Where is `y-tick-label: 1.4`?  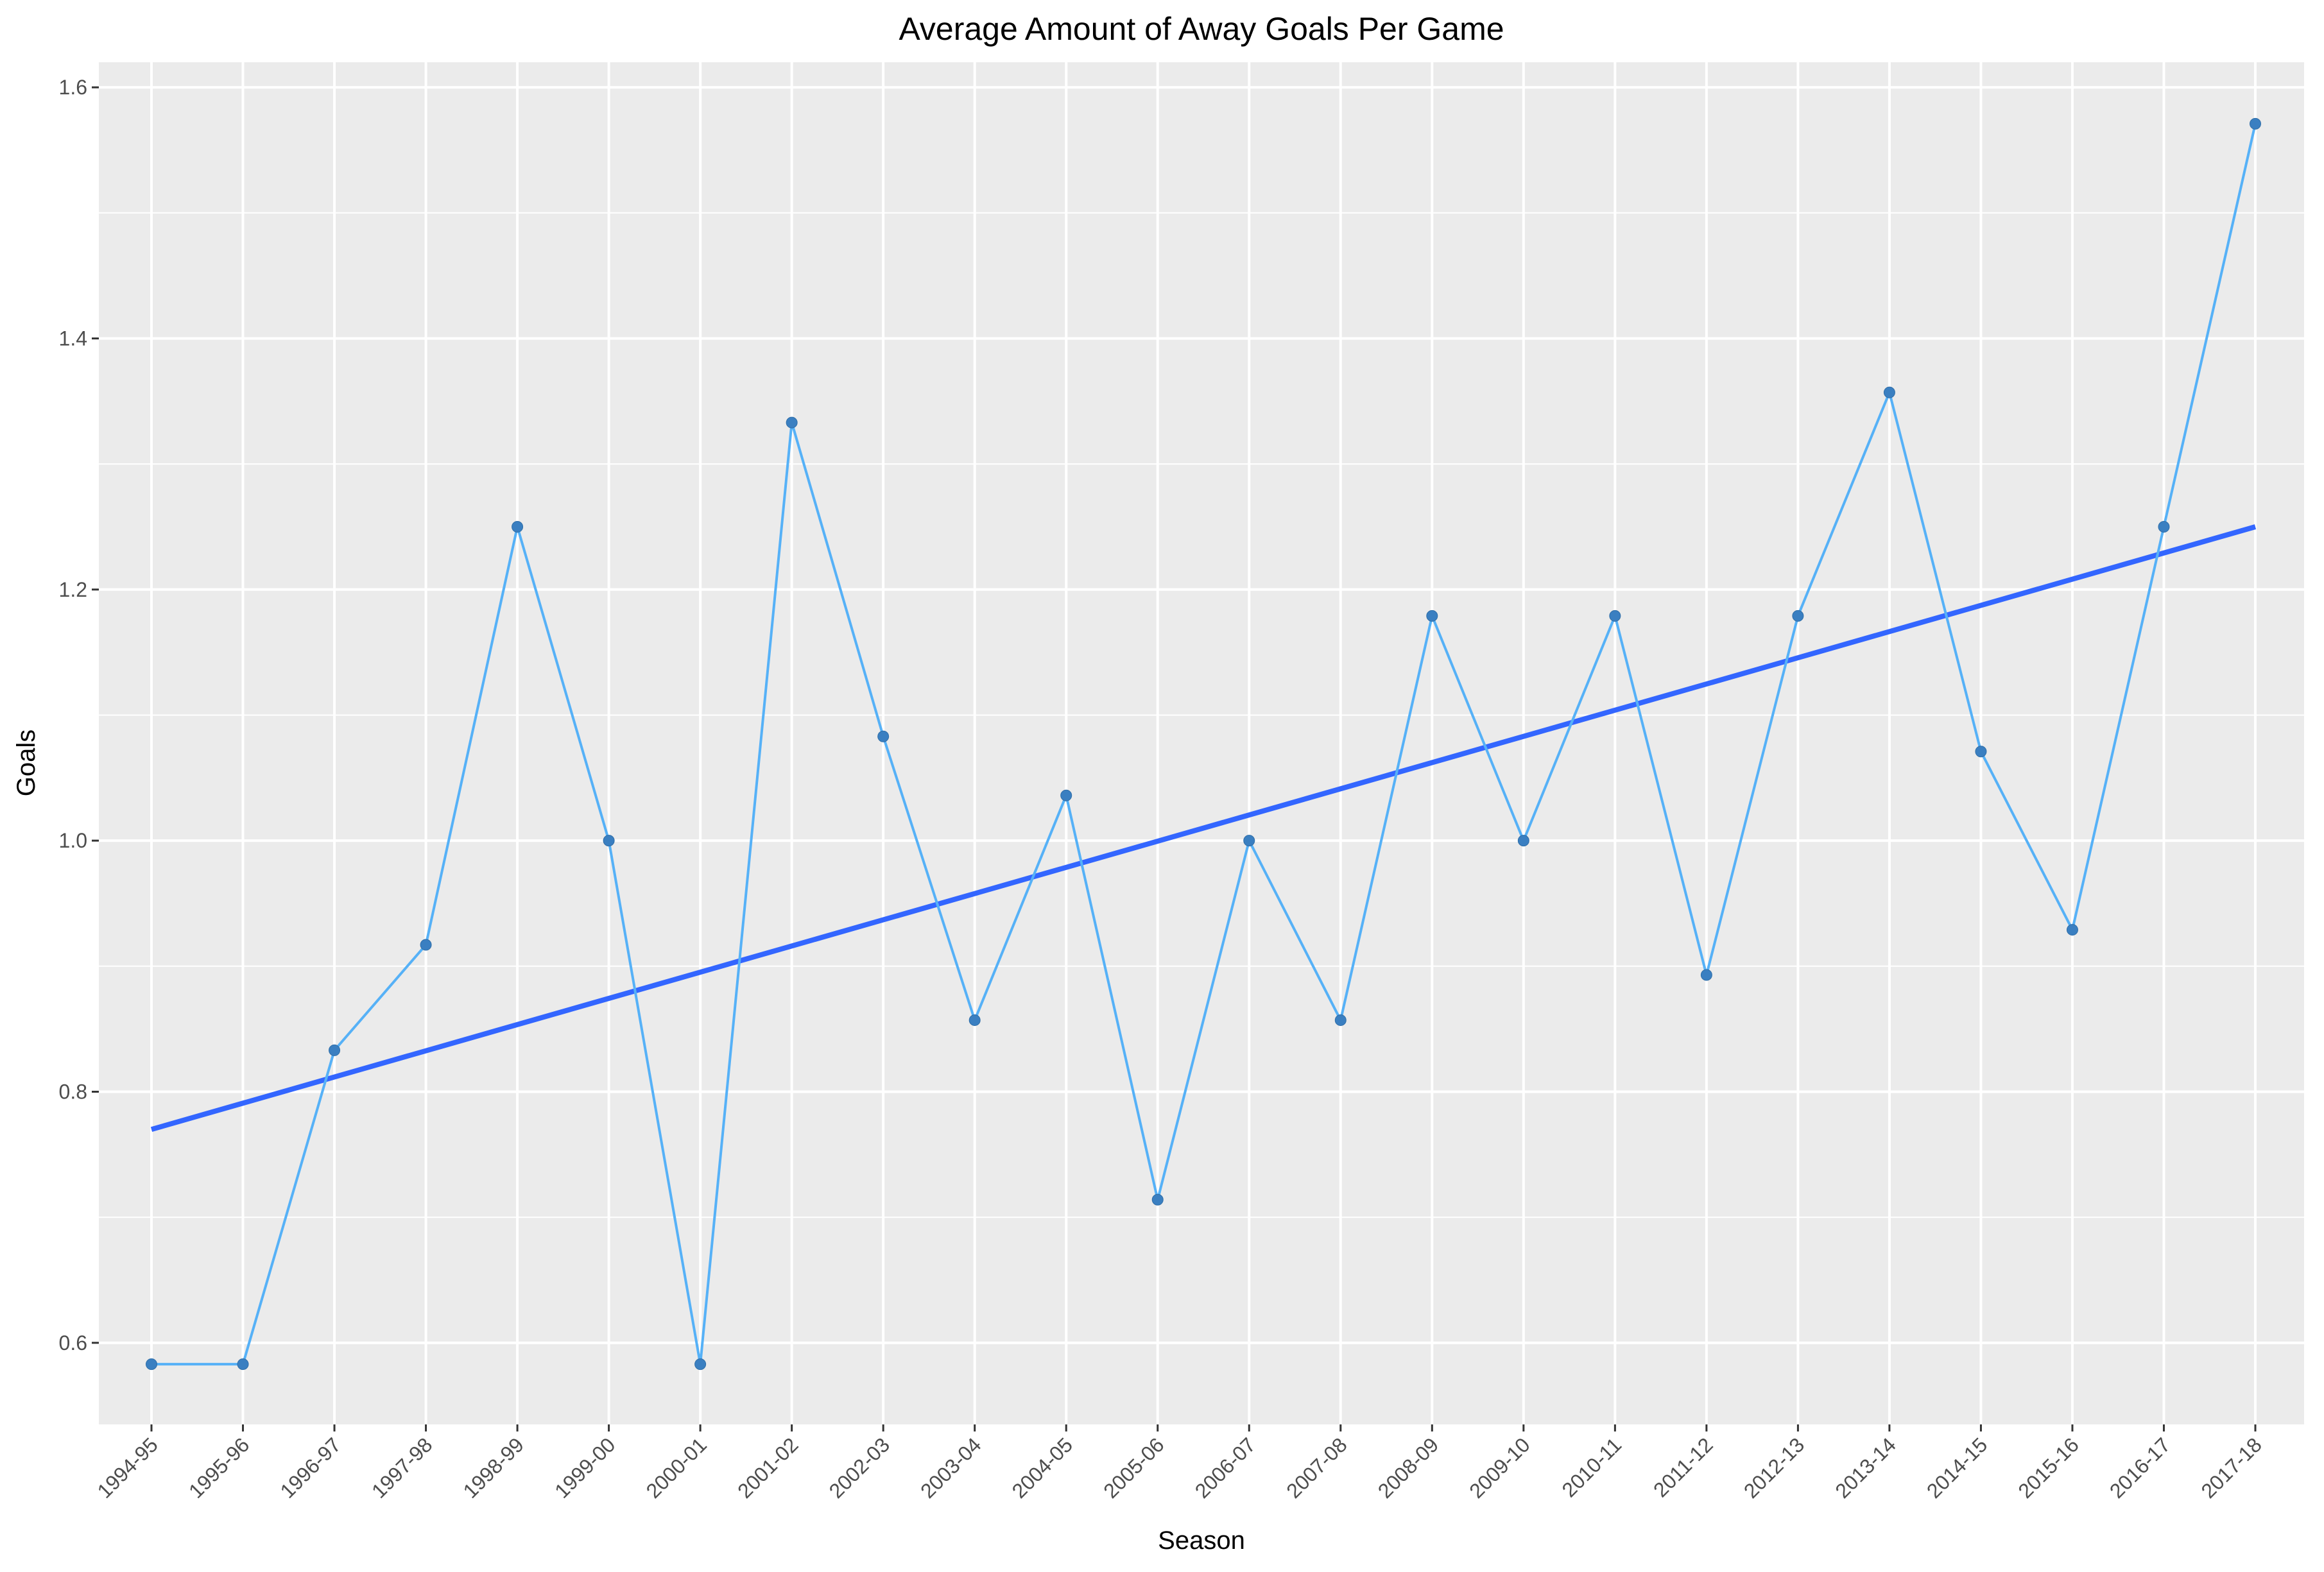 y-tick-label: 1.4 is located at coordinates (73, 338).